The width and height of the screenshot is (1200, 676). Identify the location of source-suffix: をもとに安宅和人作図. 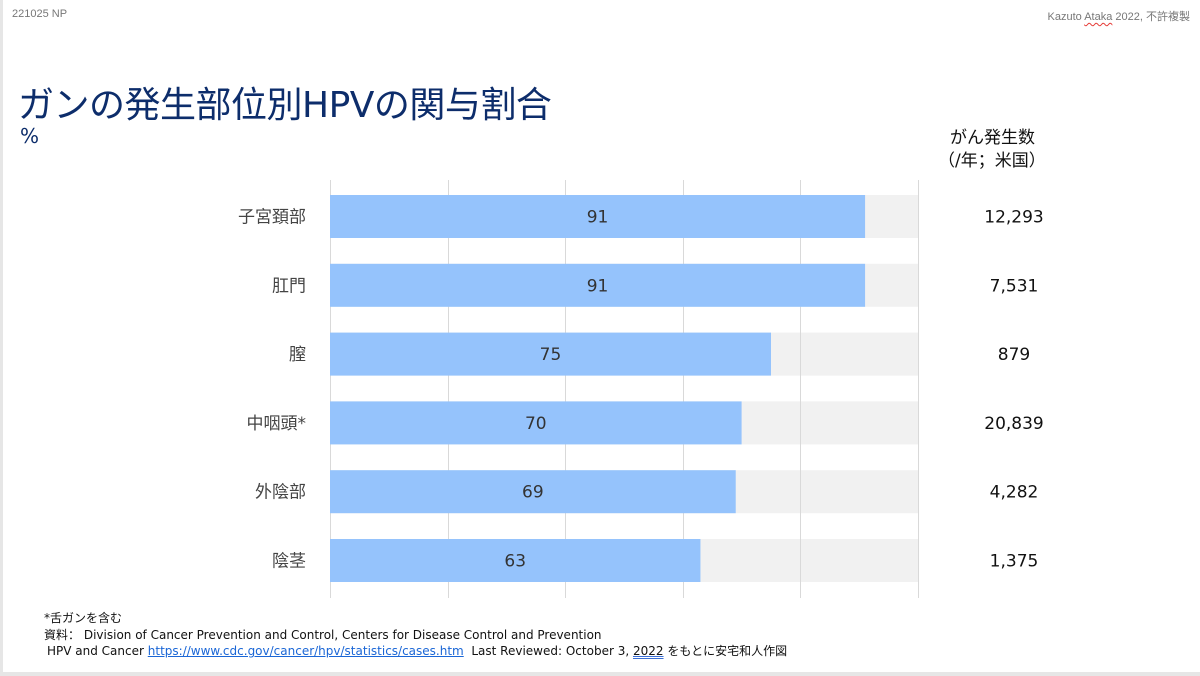
(727, 651).